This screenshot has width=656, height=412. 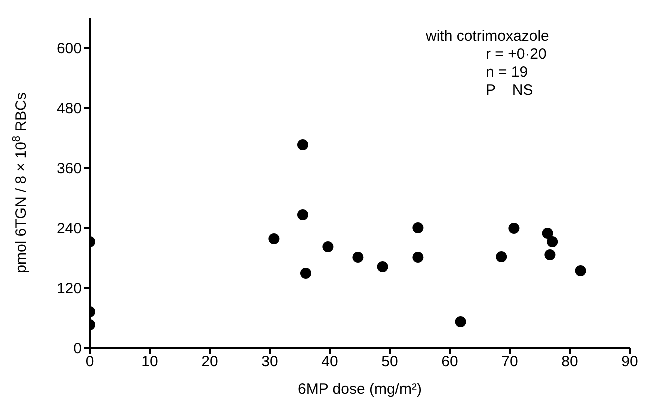 I want to click on x-tick-label: 40, so click(x=330, y=362).